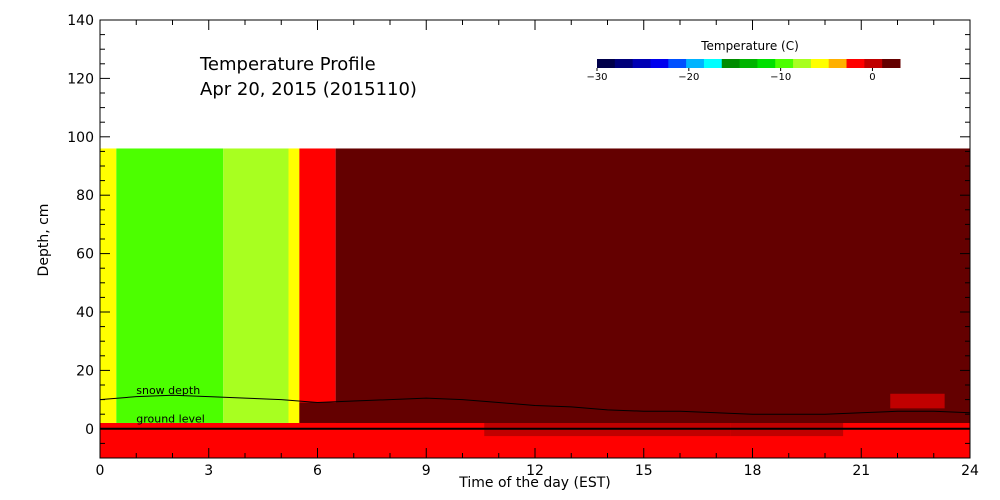 This screenshot has height=500, width=1000. What do you see at coordinates (287, 64) in the screenshot?
I see `chart-title-line-1: Temperature Profile` at bounding box center [287, 64].